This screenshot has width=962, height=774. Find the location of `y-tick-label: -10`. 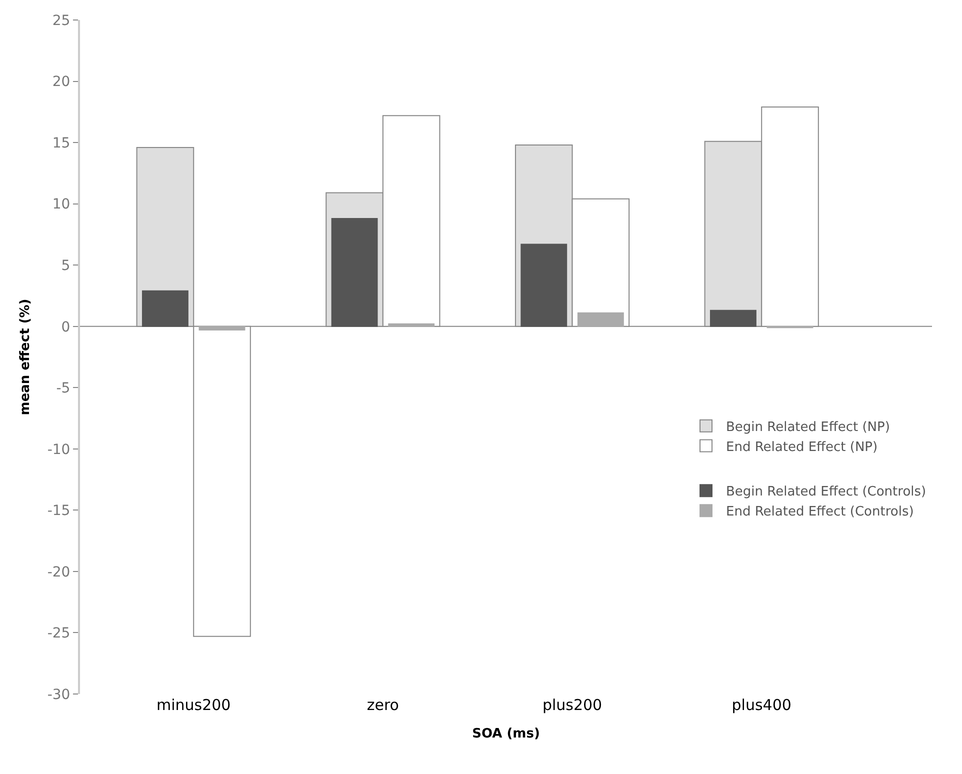

y-tick-label: -10 is located at coordinates (58, 450).